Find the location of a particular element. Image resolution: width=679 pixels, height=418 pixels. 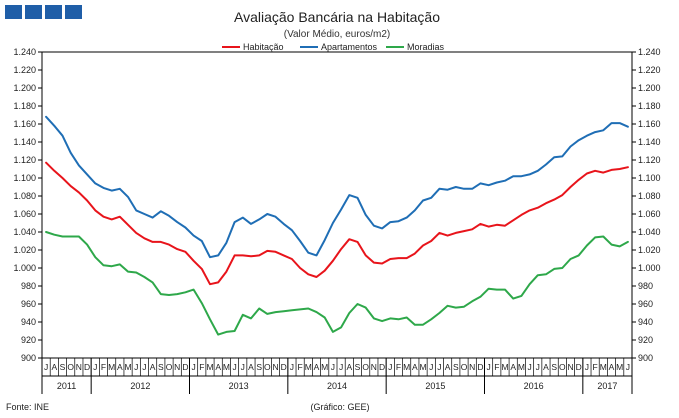

y-tick-label-left: 960 is located at coordinates (28, 304).